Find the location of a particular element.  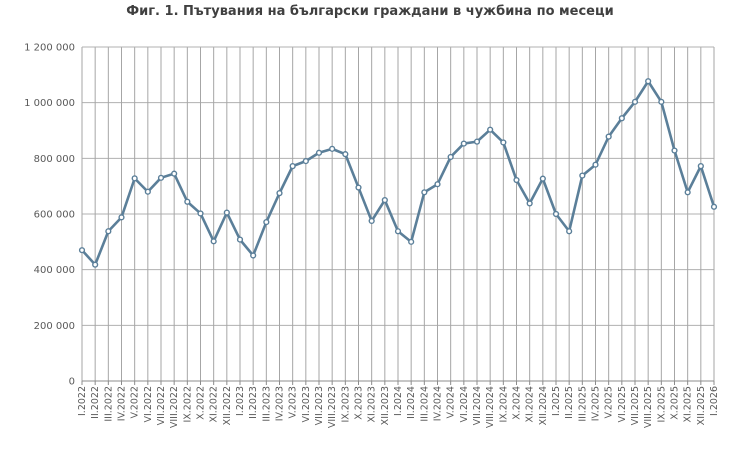

x-tick-label: XI.2023 is located at coordinates (372, 404).